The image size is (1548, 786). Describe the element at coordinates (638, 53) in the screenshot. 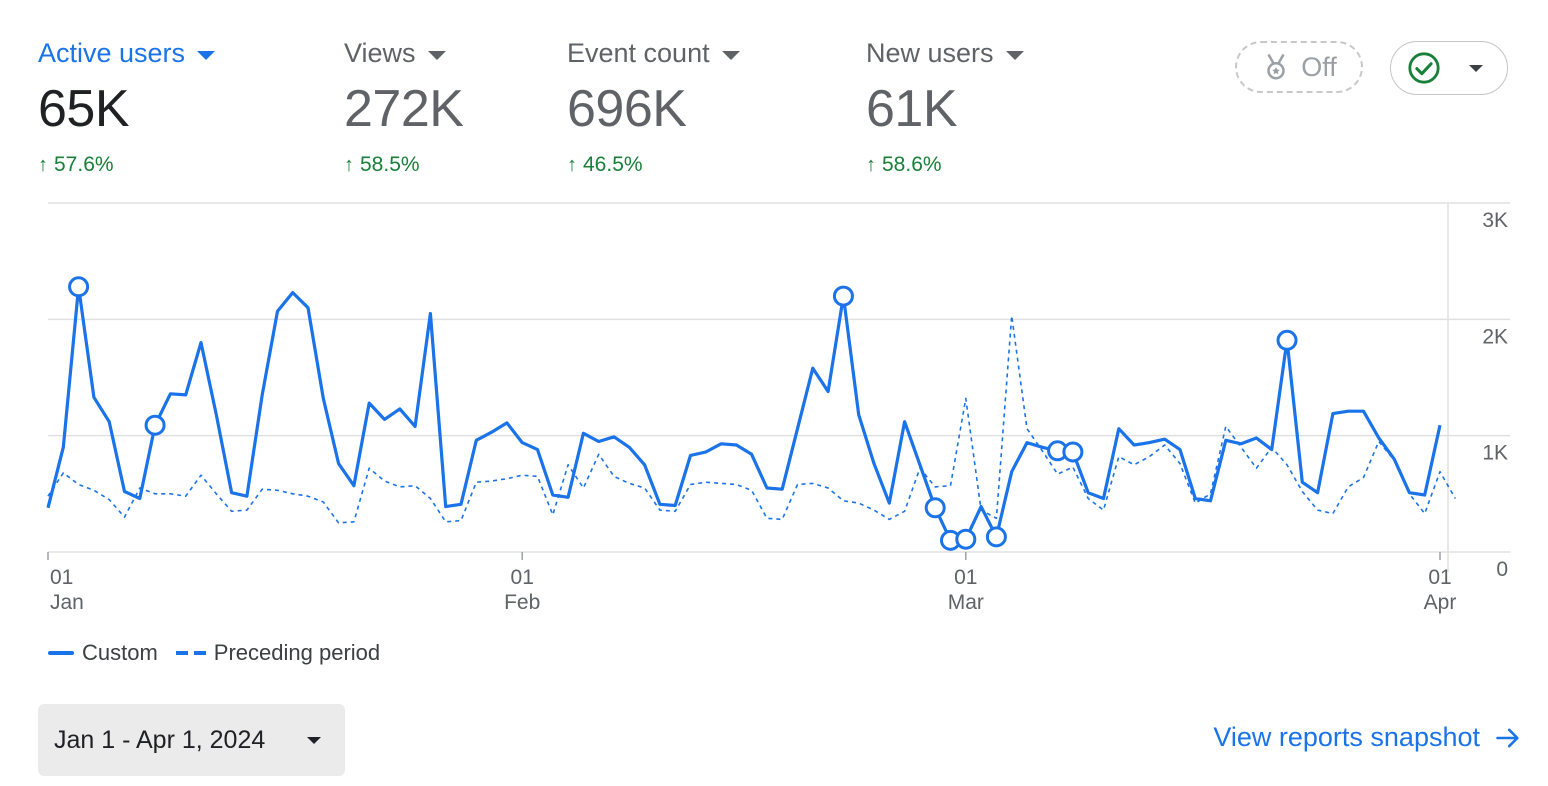

I see `metric-label: Event count` at that location.